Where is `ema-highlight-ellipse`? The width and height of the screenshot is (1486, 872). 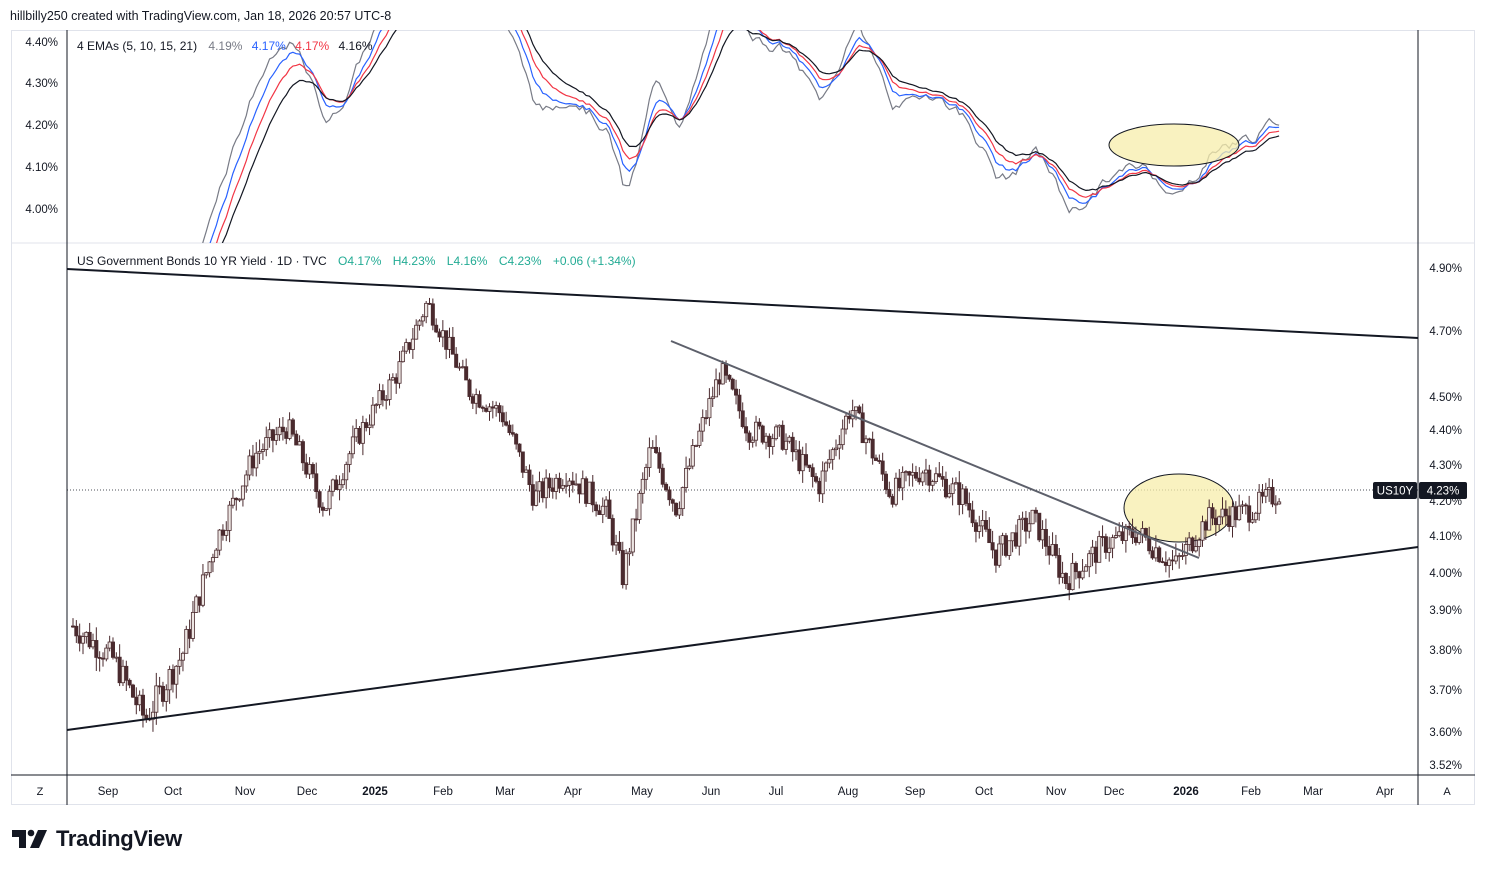
ema-highlight-ellipse is located at coordinates (1174, 145).